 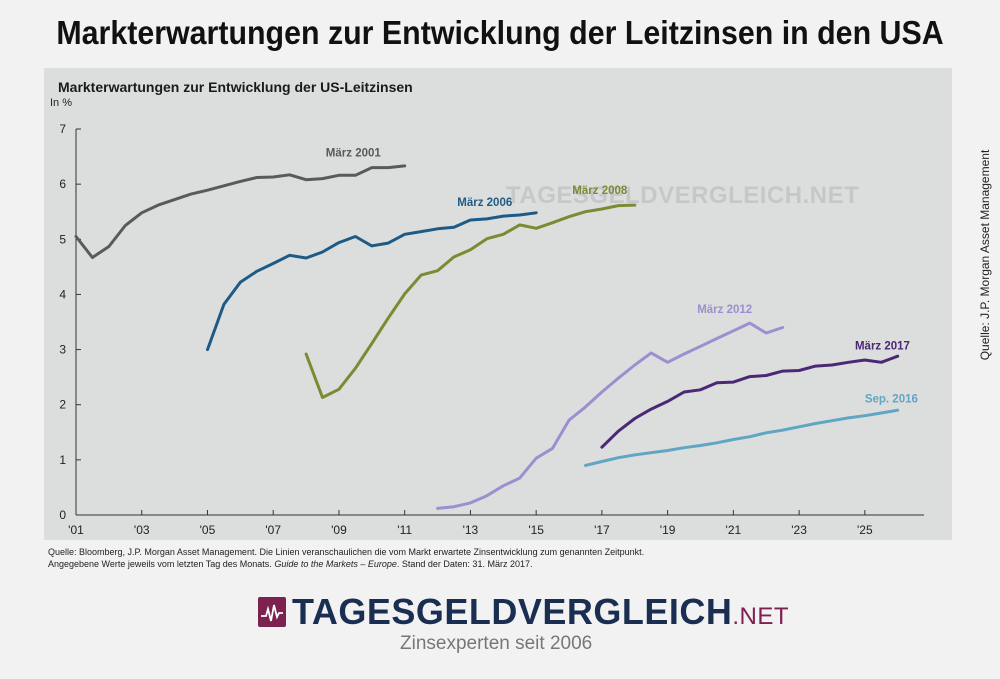 What do you see at coordinates (724, 310) in the screenshot?
I see `series-label: März 2012` at bounding box center [724, 310].